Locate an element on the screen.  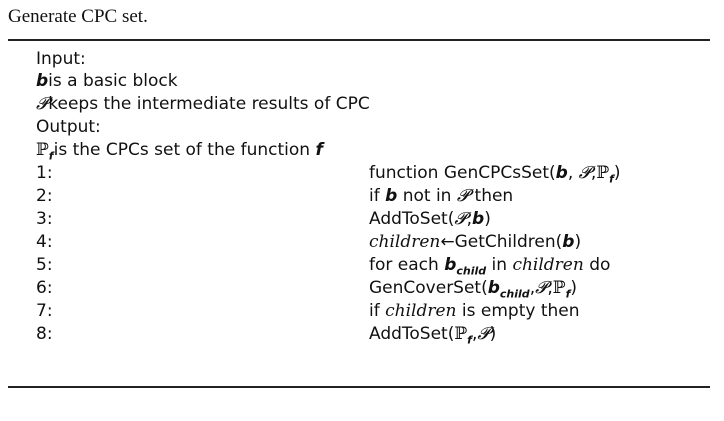
step-number: 8: is located at coordinates (44, 334).